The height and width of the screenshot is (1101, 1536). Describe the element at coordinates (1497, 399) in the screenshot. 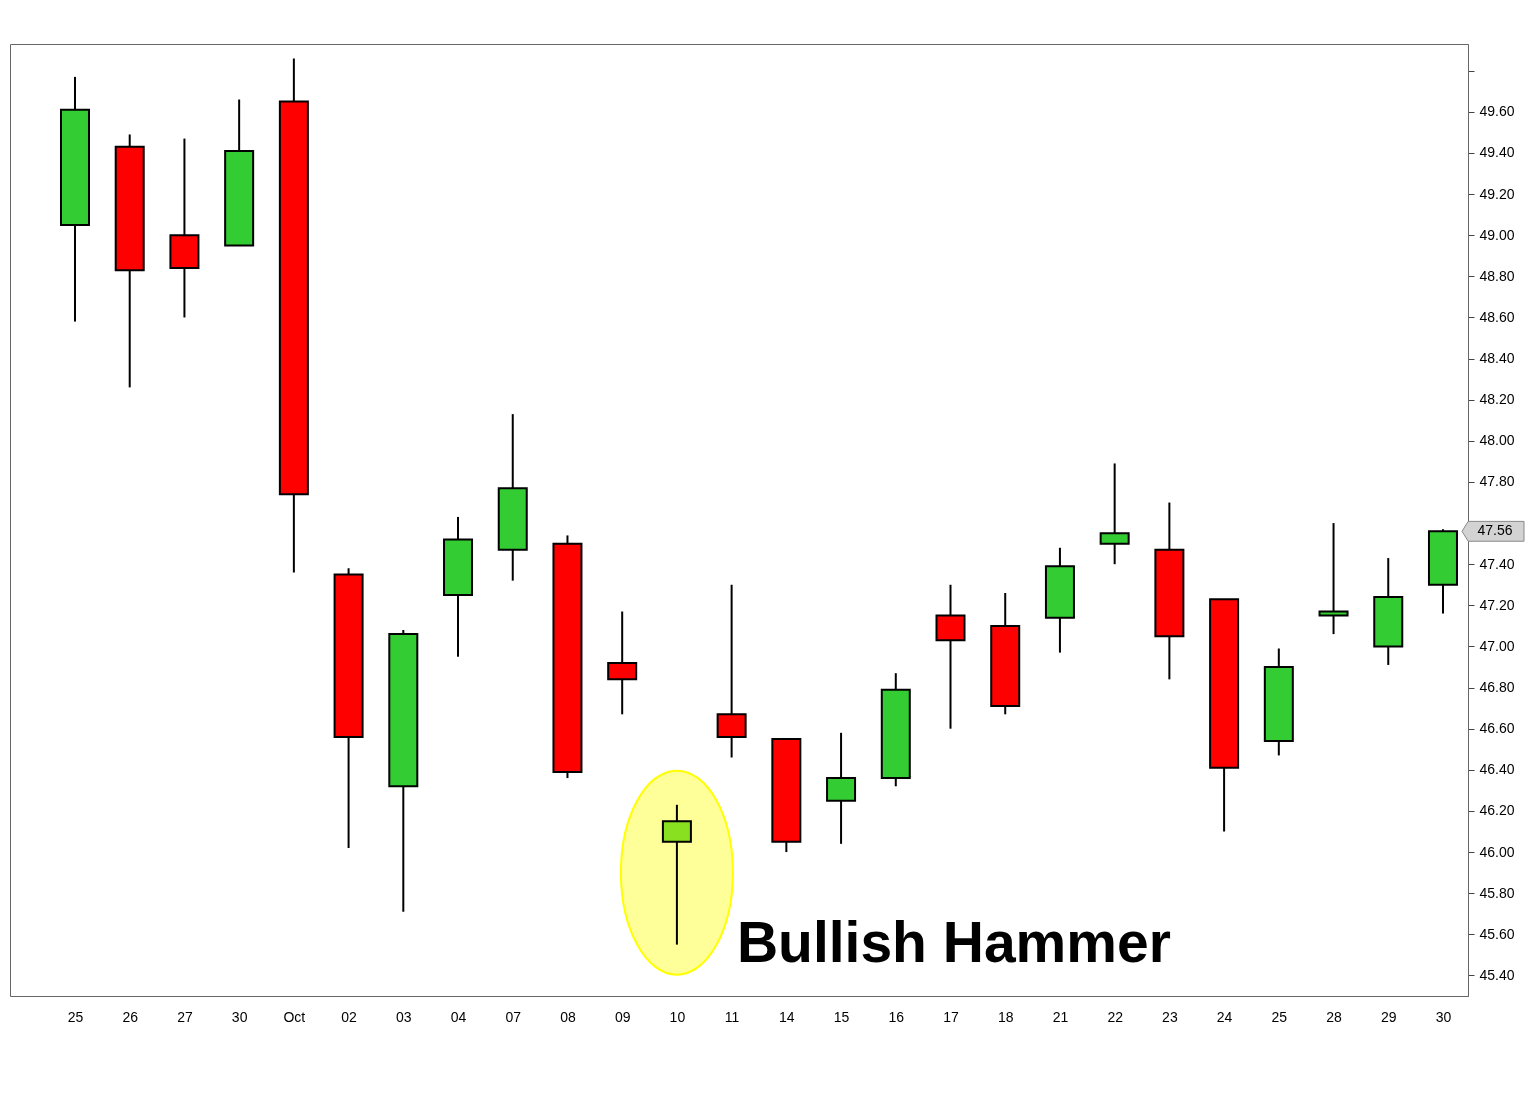

I see `y-tick-label: 48.20` at that location.